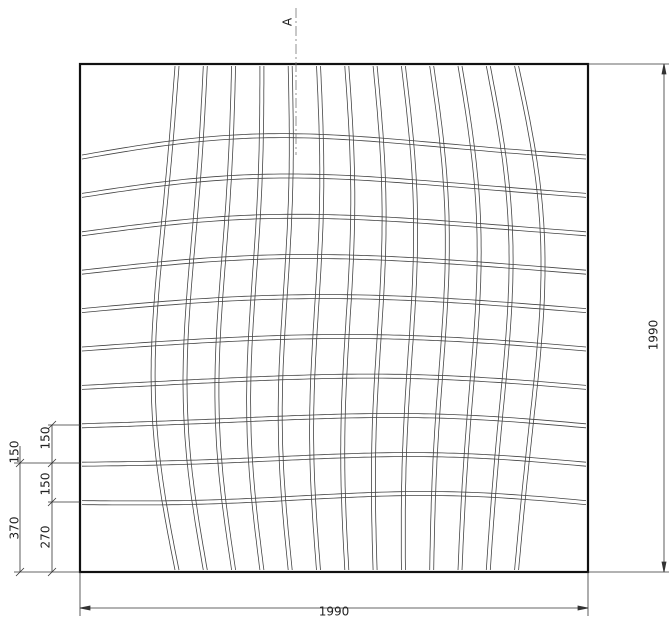 The image size is (669, 618). I want to click on width-dimension: 1990, so click(334, 611).